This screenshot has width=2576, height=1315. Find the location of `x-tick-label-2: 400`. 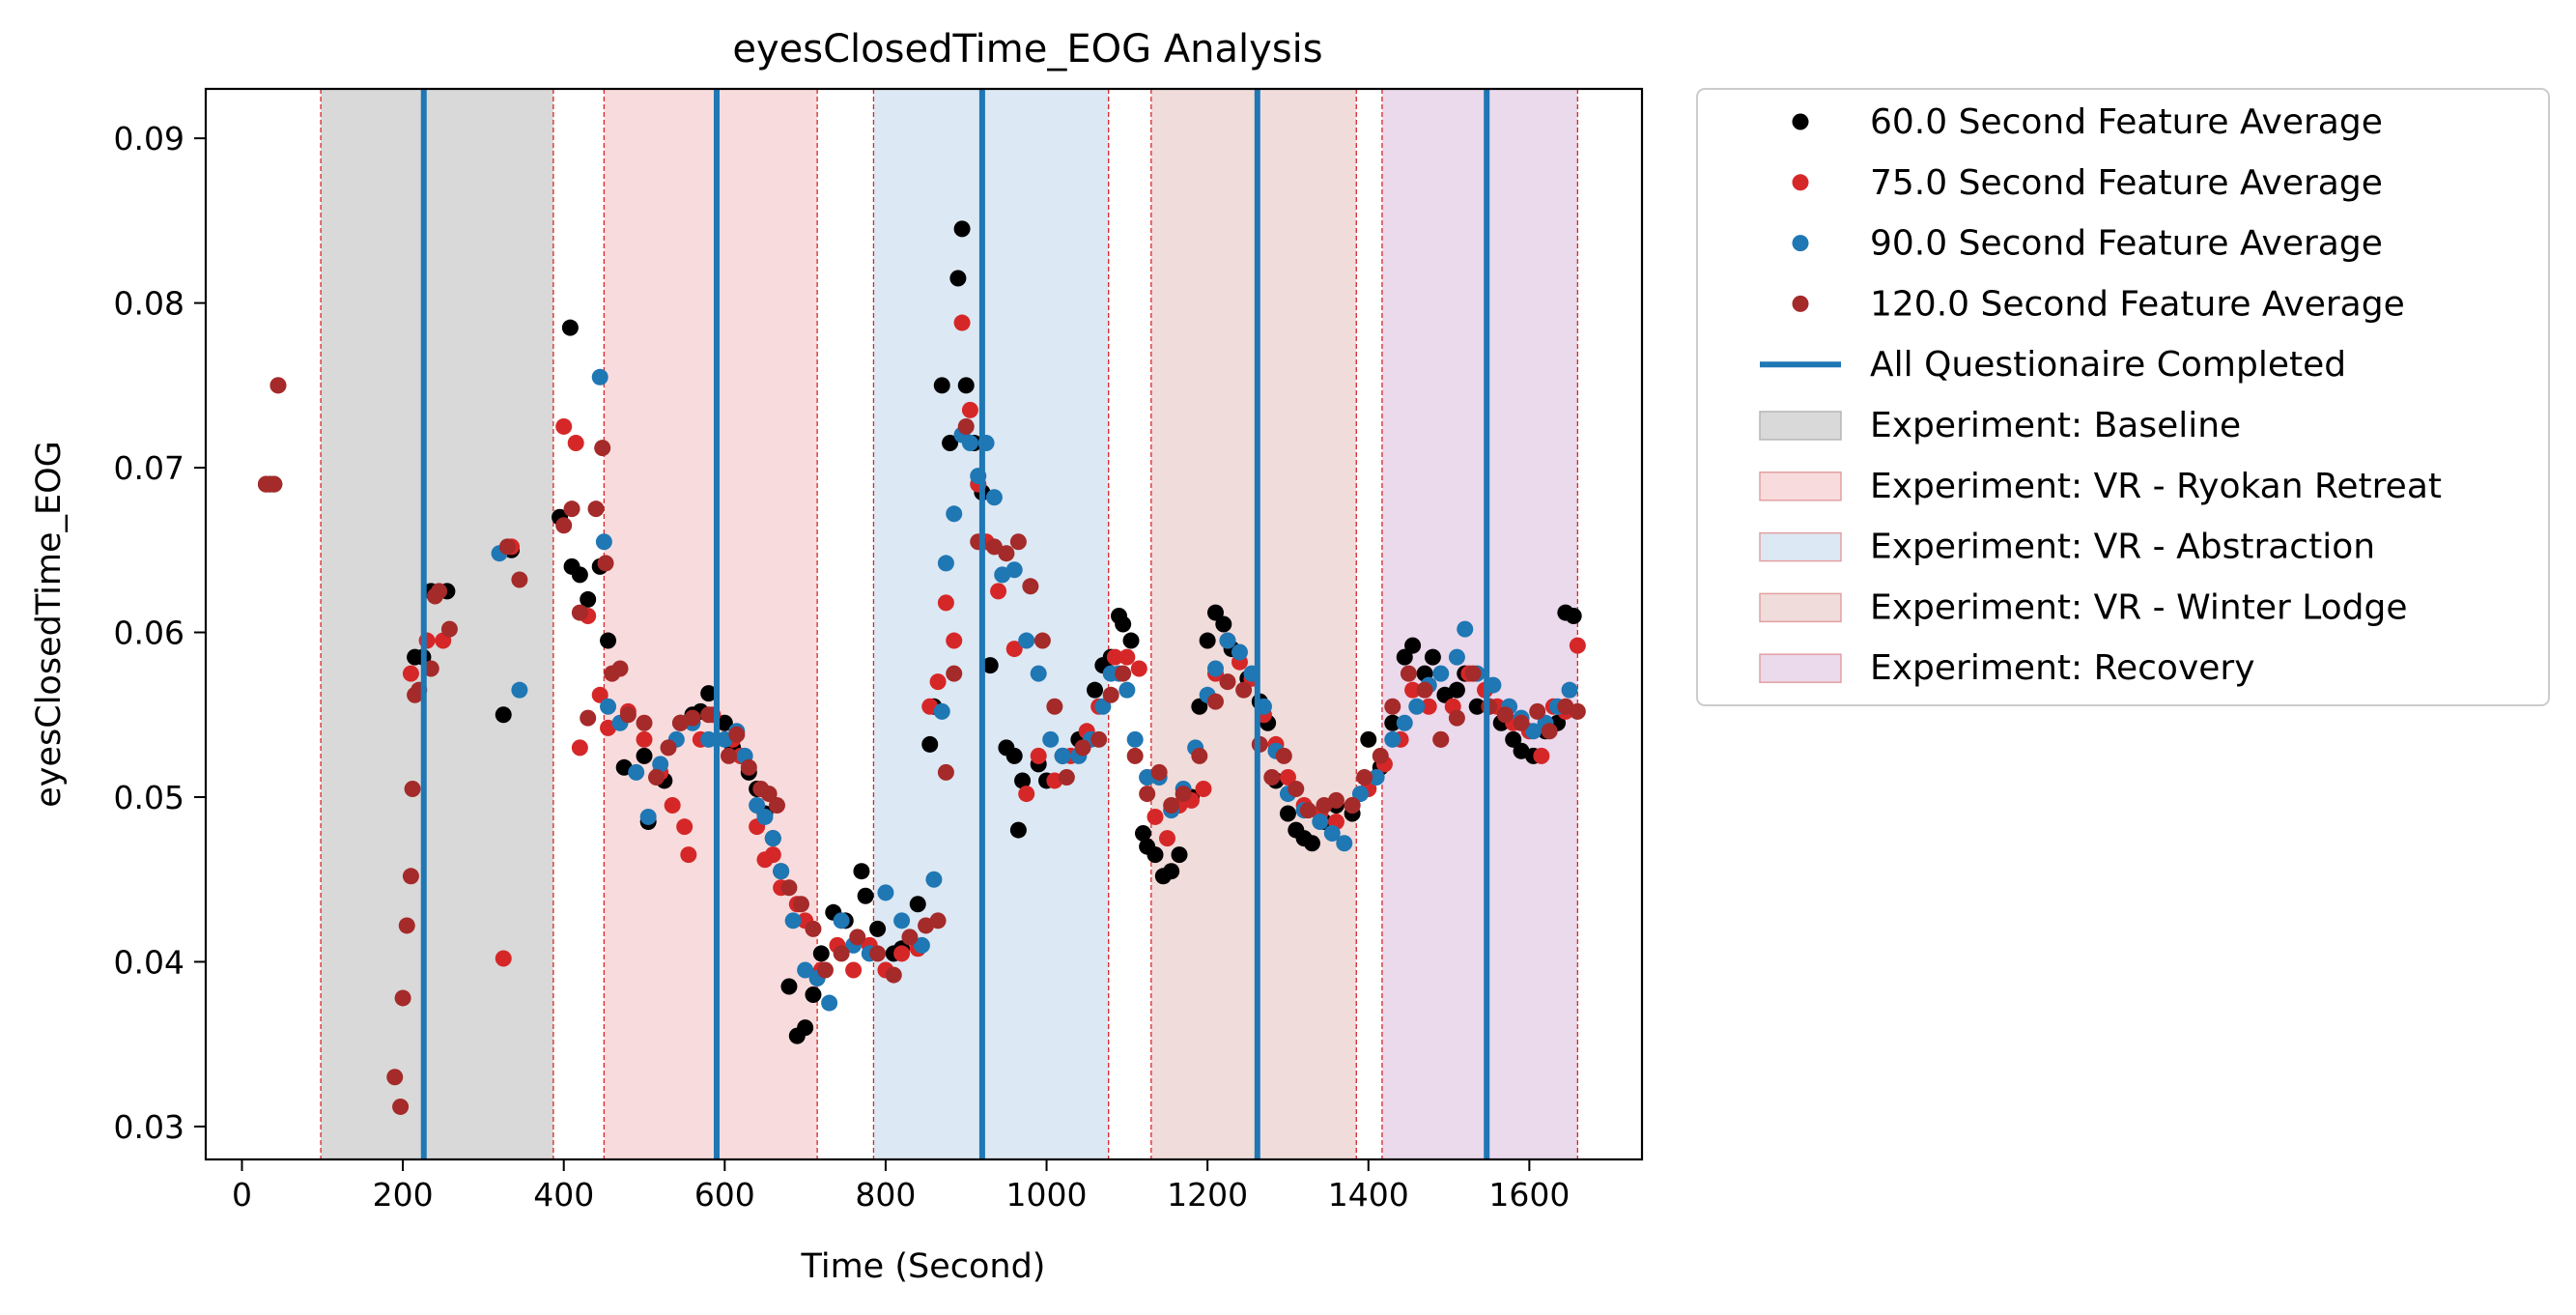

x-tick-label-2: 400 is located at coordinates (563, 1195).